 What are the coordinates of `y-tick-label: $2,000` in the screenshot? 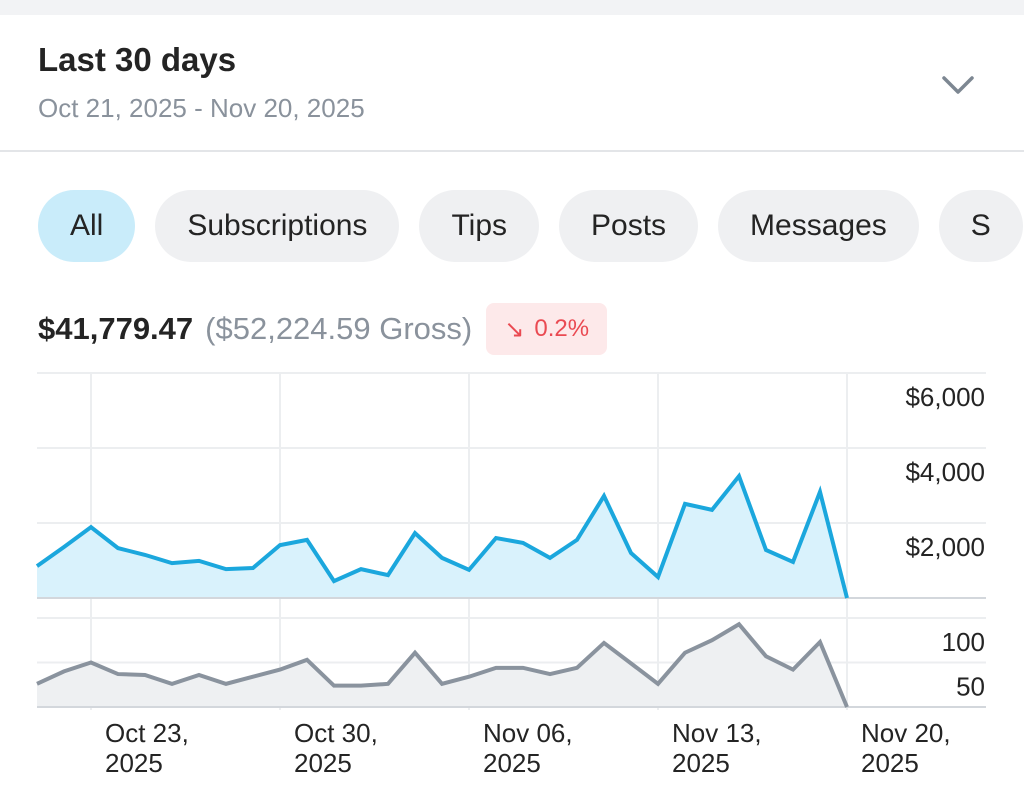 It's located at (945, 547).